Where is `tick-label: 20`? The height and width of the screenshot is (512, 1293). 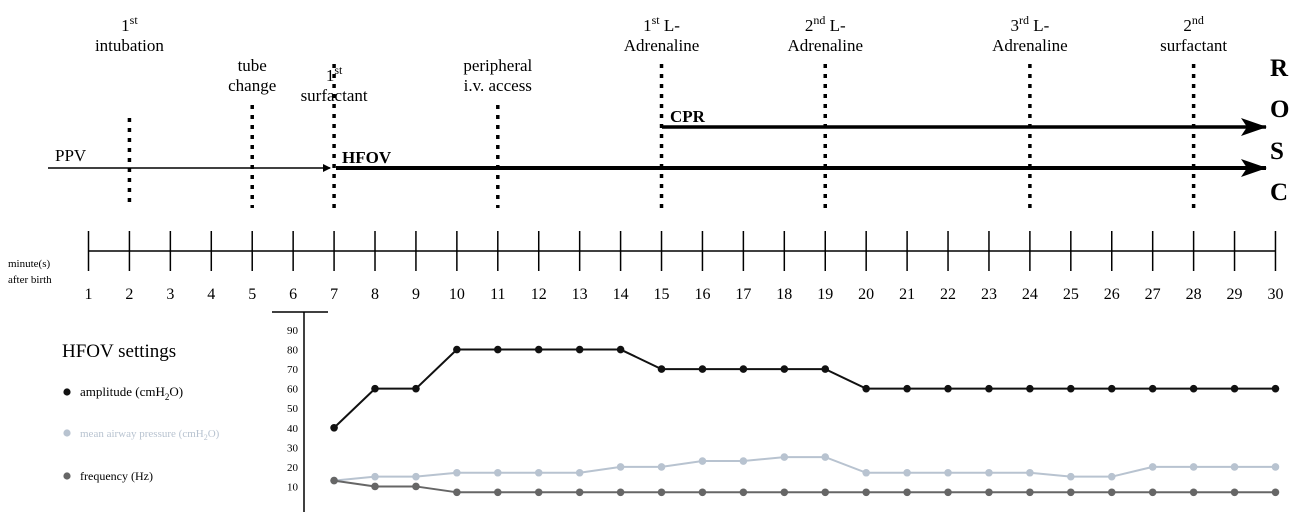
tick-label: 20 is located at coordinates (866, 294).